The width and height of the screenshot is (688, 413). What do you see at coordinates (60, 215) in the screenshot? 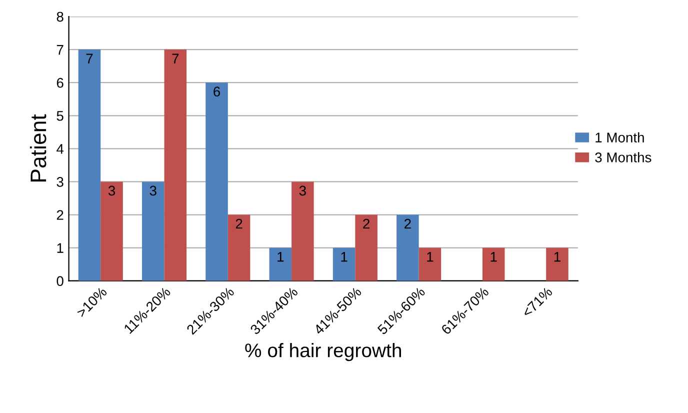
I see `y-tick-label: 2` at bounding box center [60, 215].